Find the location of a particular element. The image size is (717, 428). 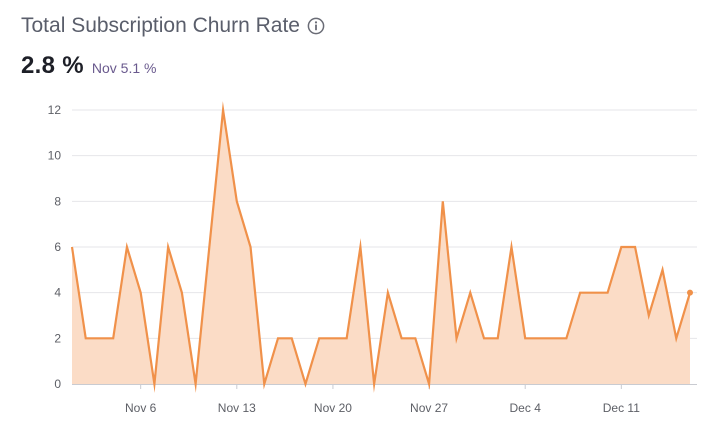

x-tick-label: Dec 4 is located at coordinates (526, 408).